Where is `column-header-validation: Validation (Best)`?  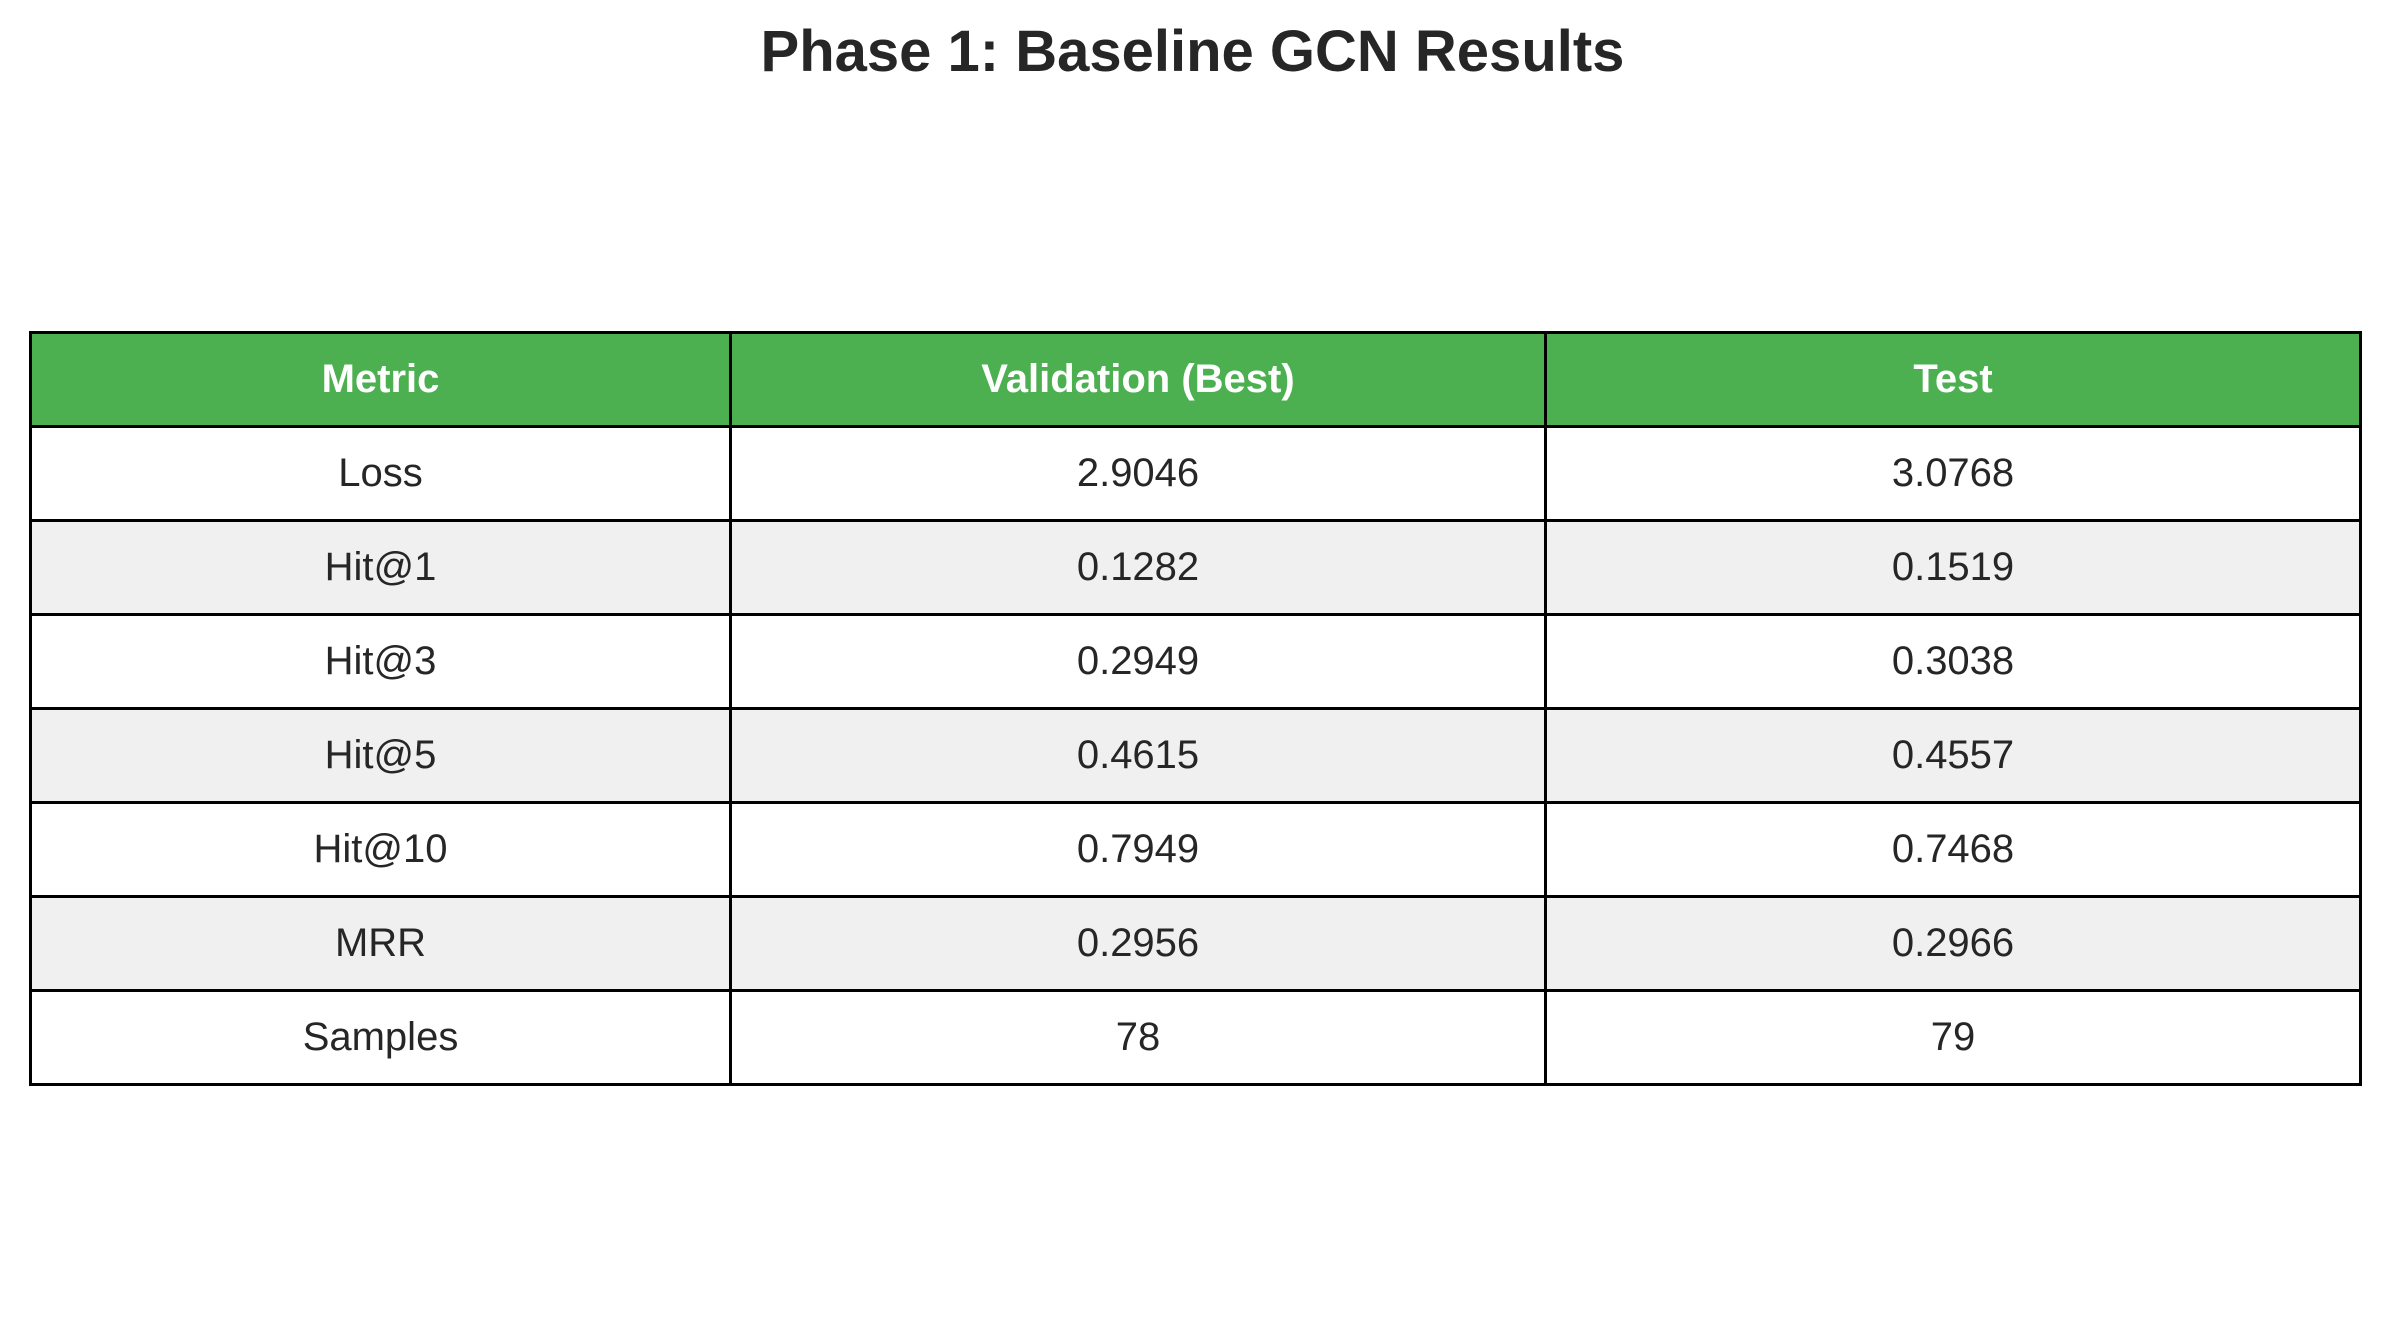 column-header-validation: Validation (Best) is located at coordinates (1138, 379).